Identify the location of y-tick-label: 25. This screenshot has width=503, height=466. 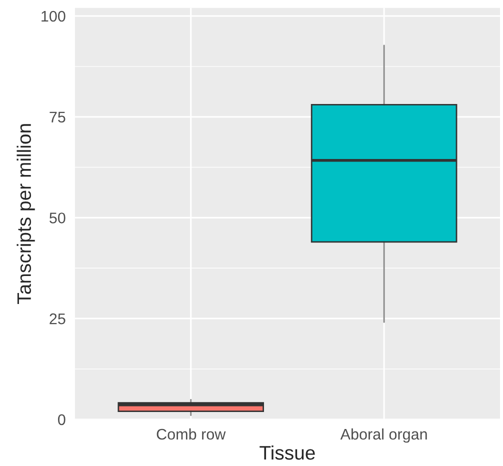
(58, 318).